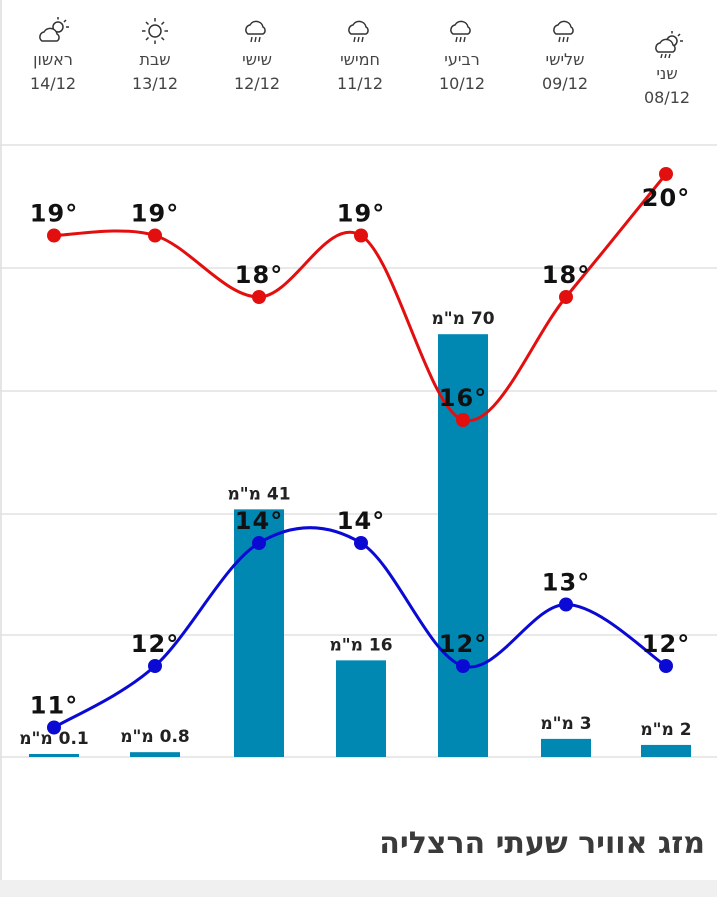 The height and width of the screenshot is (897, 717). Describe the element at coordinates (463, 398) in the screenshot. I see `high-temp-label: 16°` at that location.